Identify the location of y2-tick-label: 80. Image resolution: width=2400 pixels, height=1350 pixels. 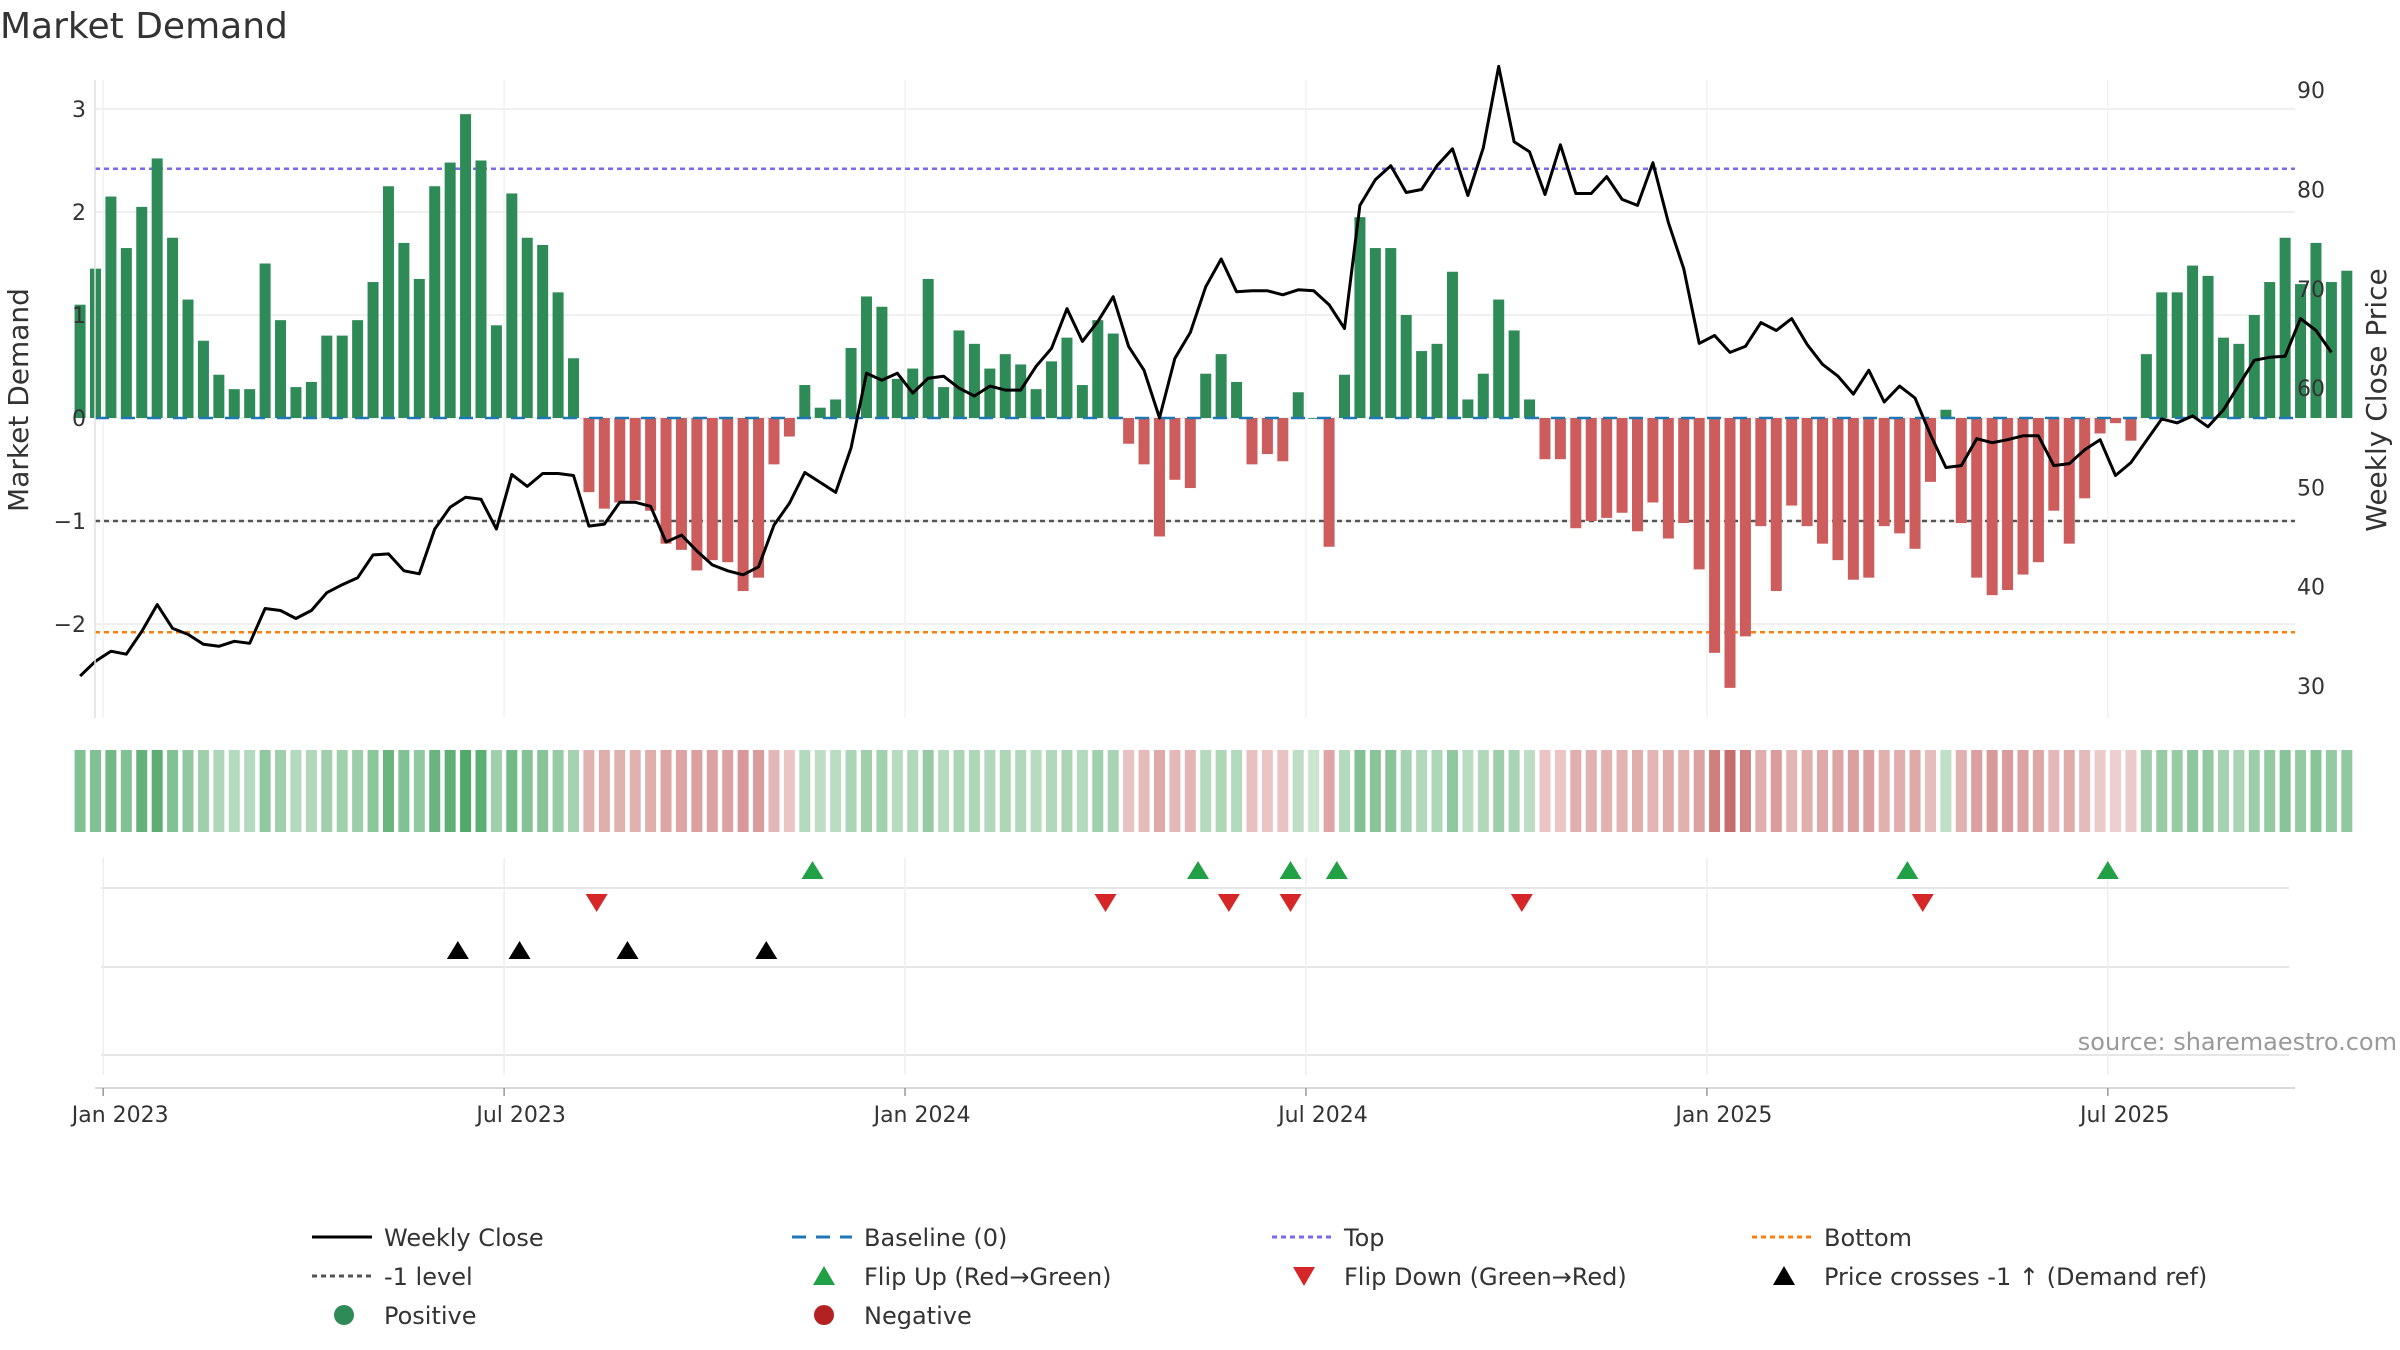
(2311, 191).